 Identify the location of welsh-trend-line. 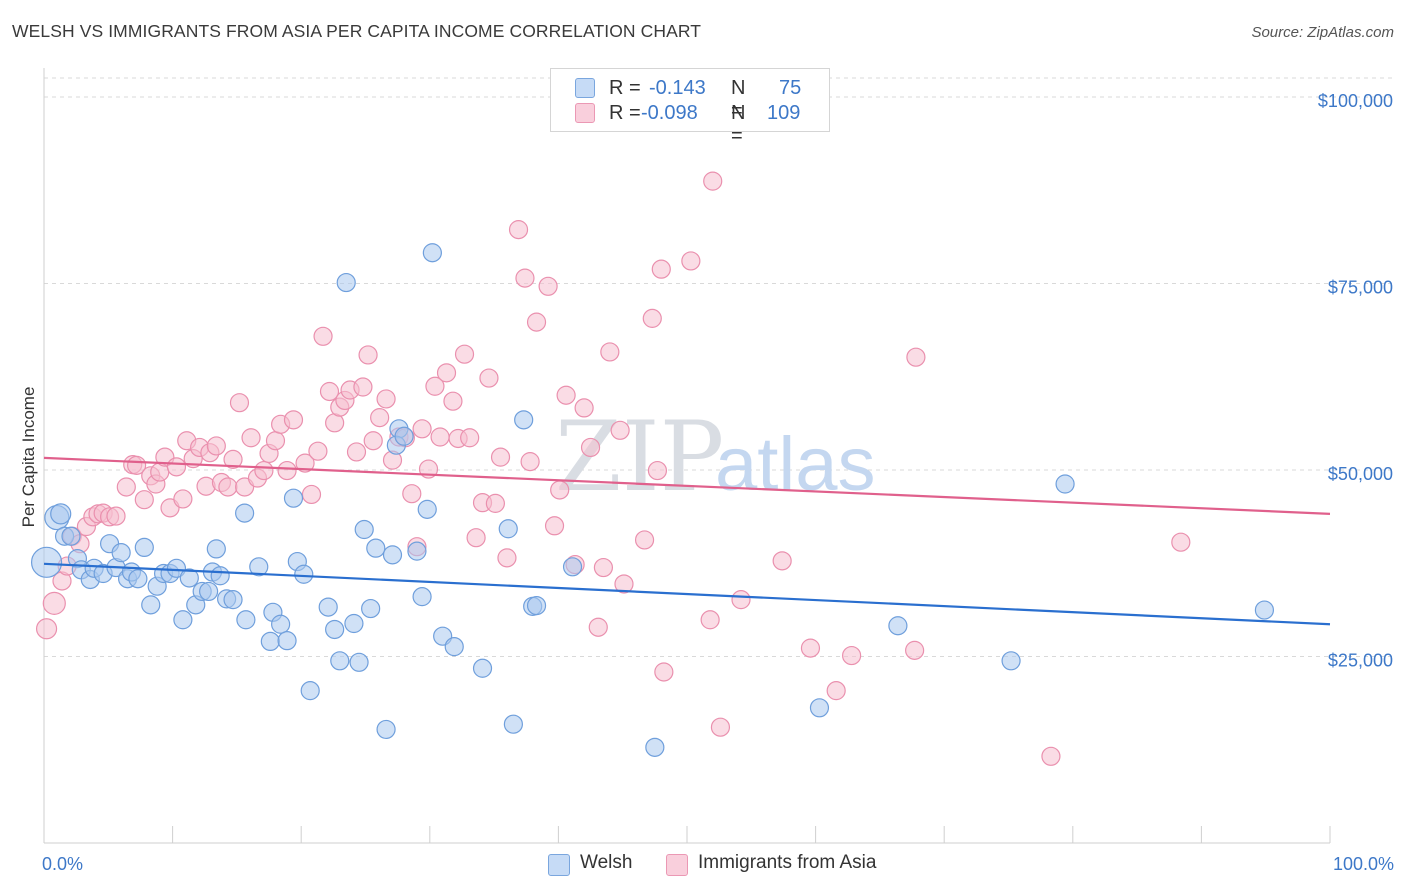
(687, 594).